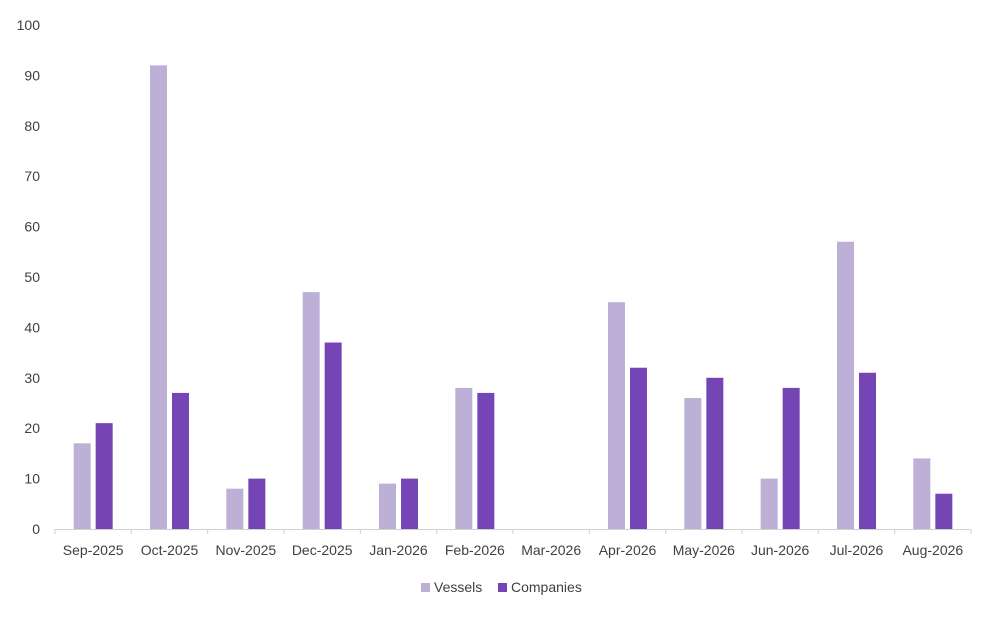  Describe the element at coordinates (616, 415) in the screenshot. I see `bar-vessels-apr-2026` at that location.